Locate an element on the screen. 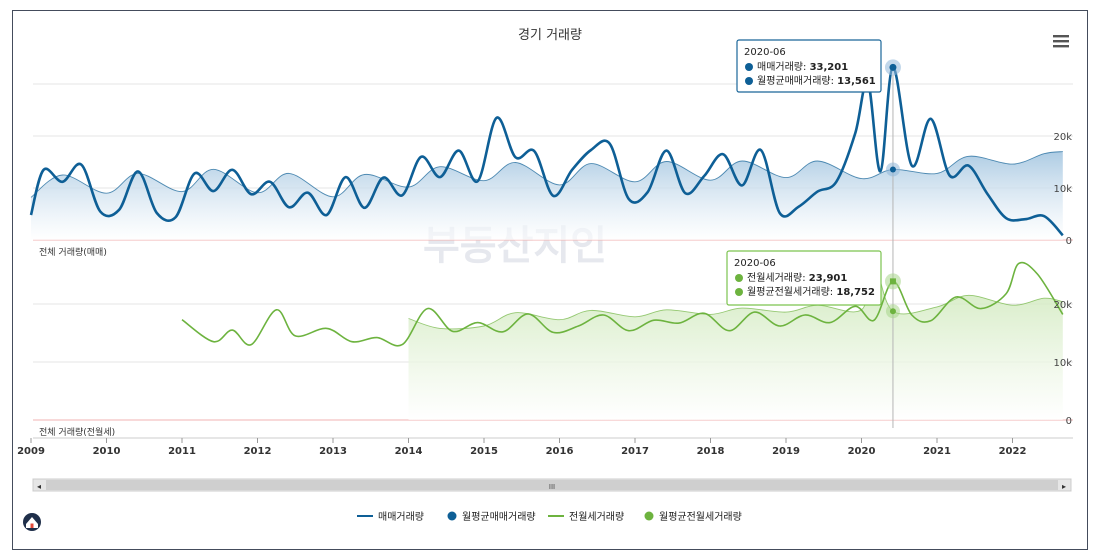  rent-tooltip-value: 23,901 is located at coordinates (828, 278).